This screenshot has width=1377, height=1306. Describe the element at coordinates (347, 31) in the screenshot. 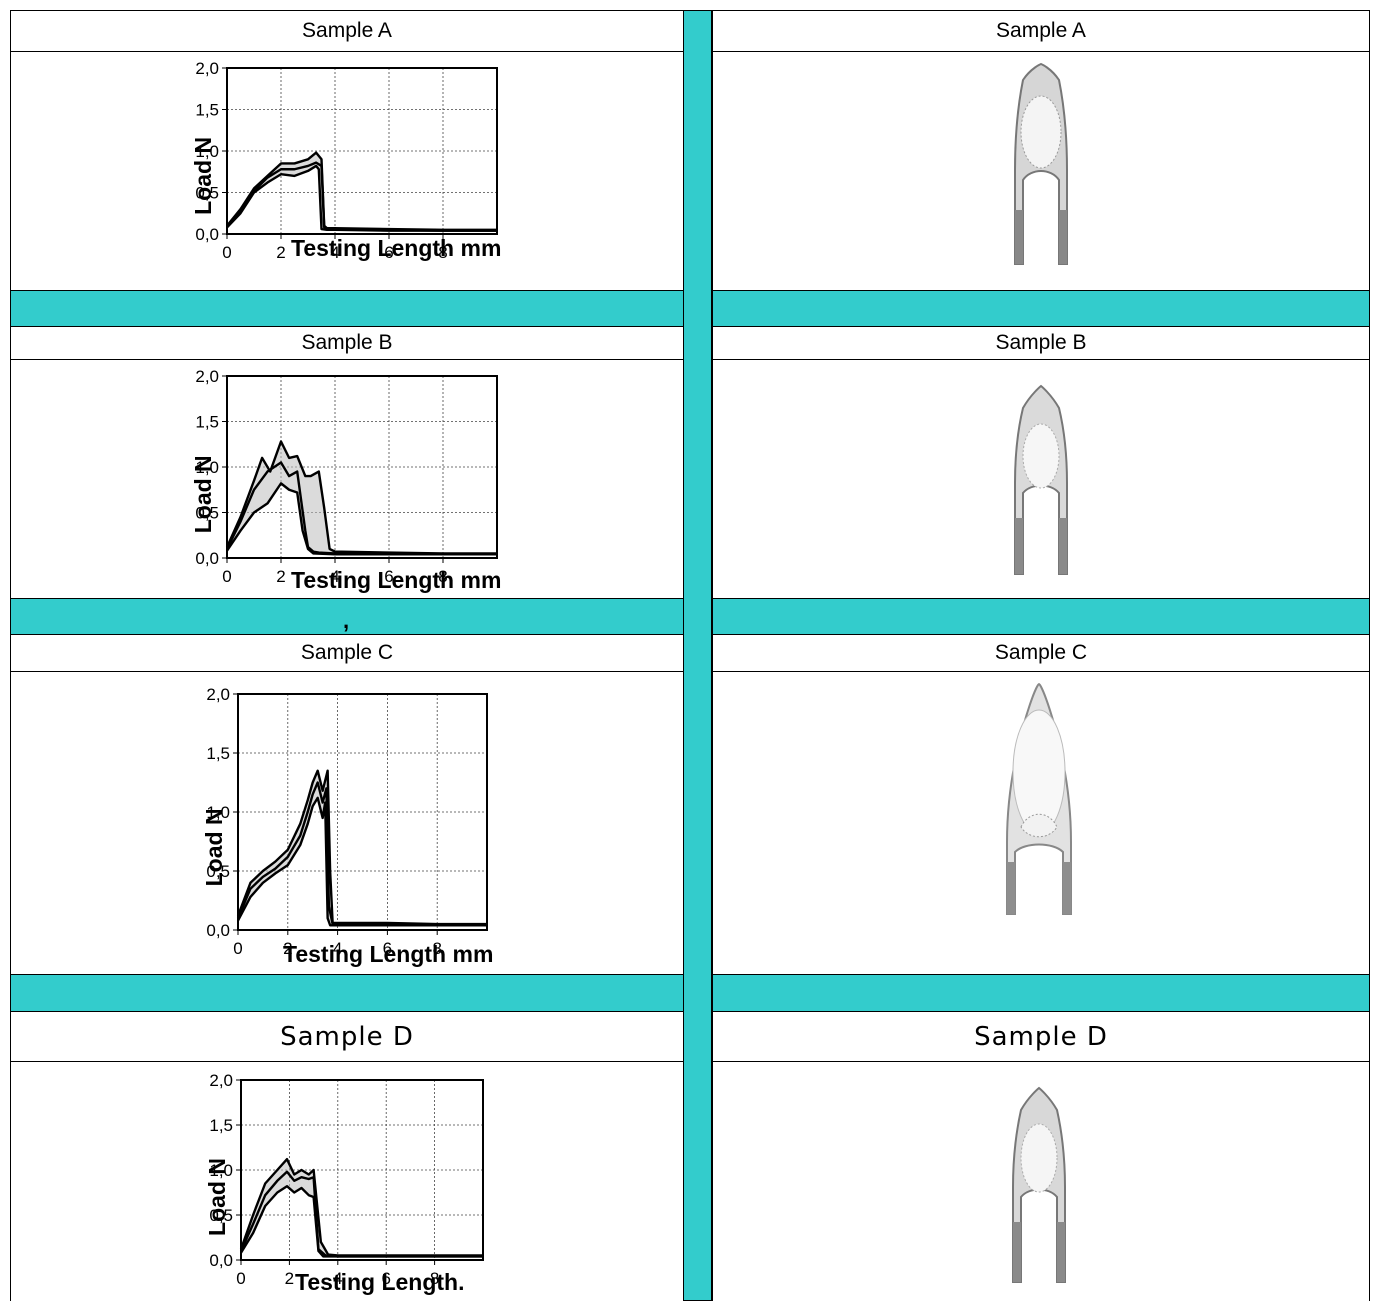

I see `left-header-a: Sample A` at that location.